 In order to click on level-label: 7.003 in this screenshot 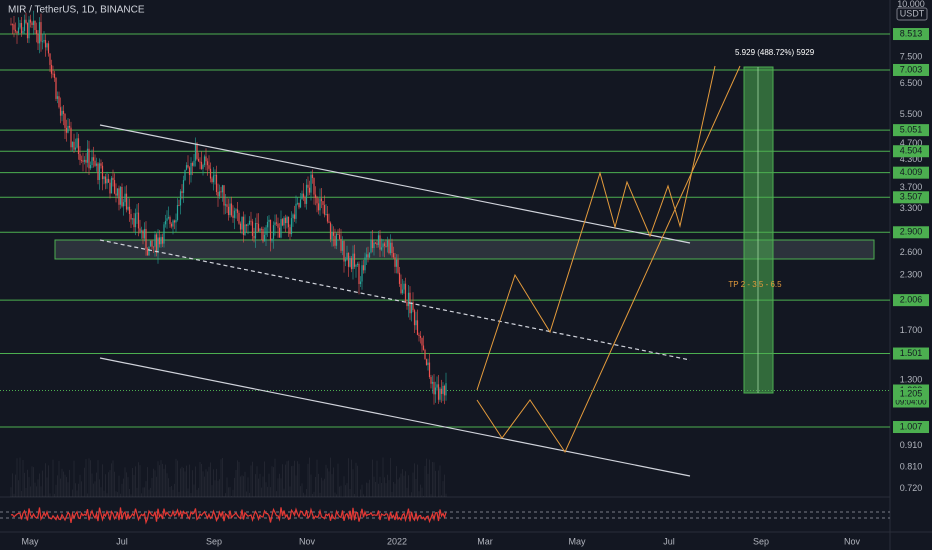, I will do `click(911, 69)`.